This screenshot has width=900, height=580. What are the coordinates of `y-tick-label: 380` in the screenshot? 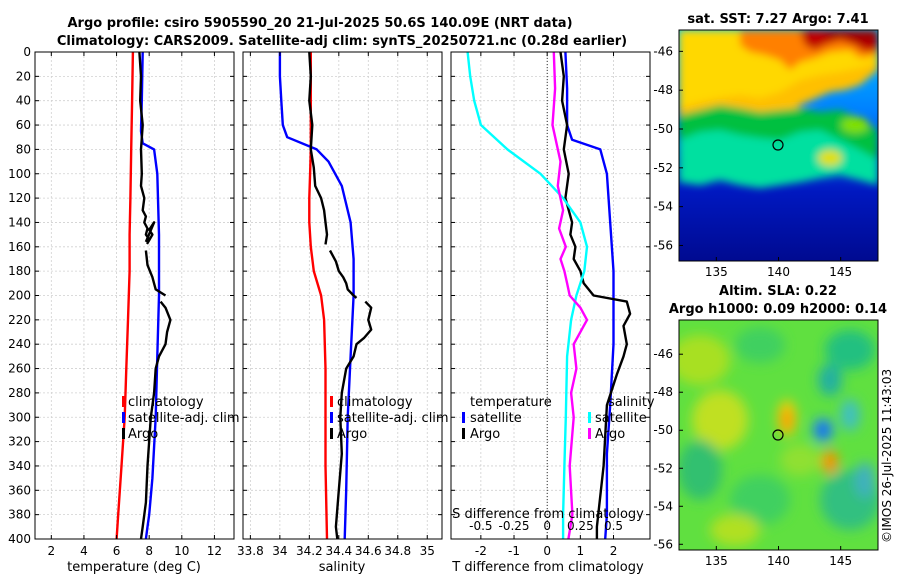 It's located at (19, 515).